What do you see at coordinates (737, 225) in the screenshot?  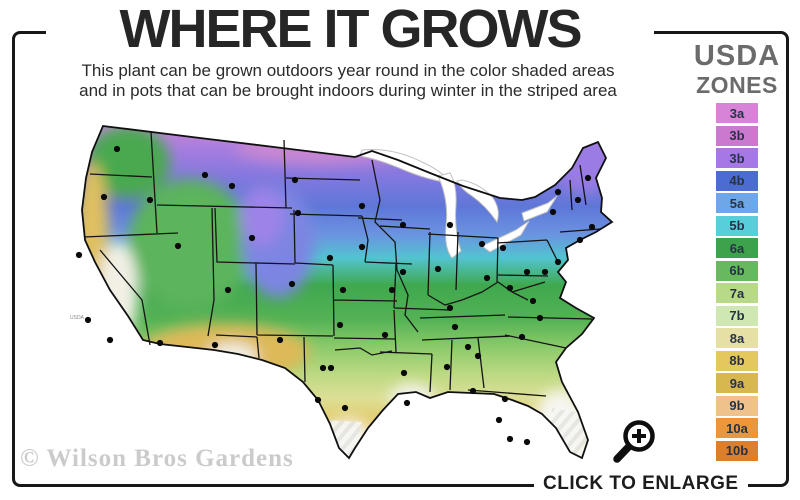 I see `legend-zone-chip-5b-5: 5b` at bounding box center [737, 225].